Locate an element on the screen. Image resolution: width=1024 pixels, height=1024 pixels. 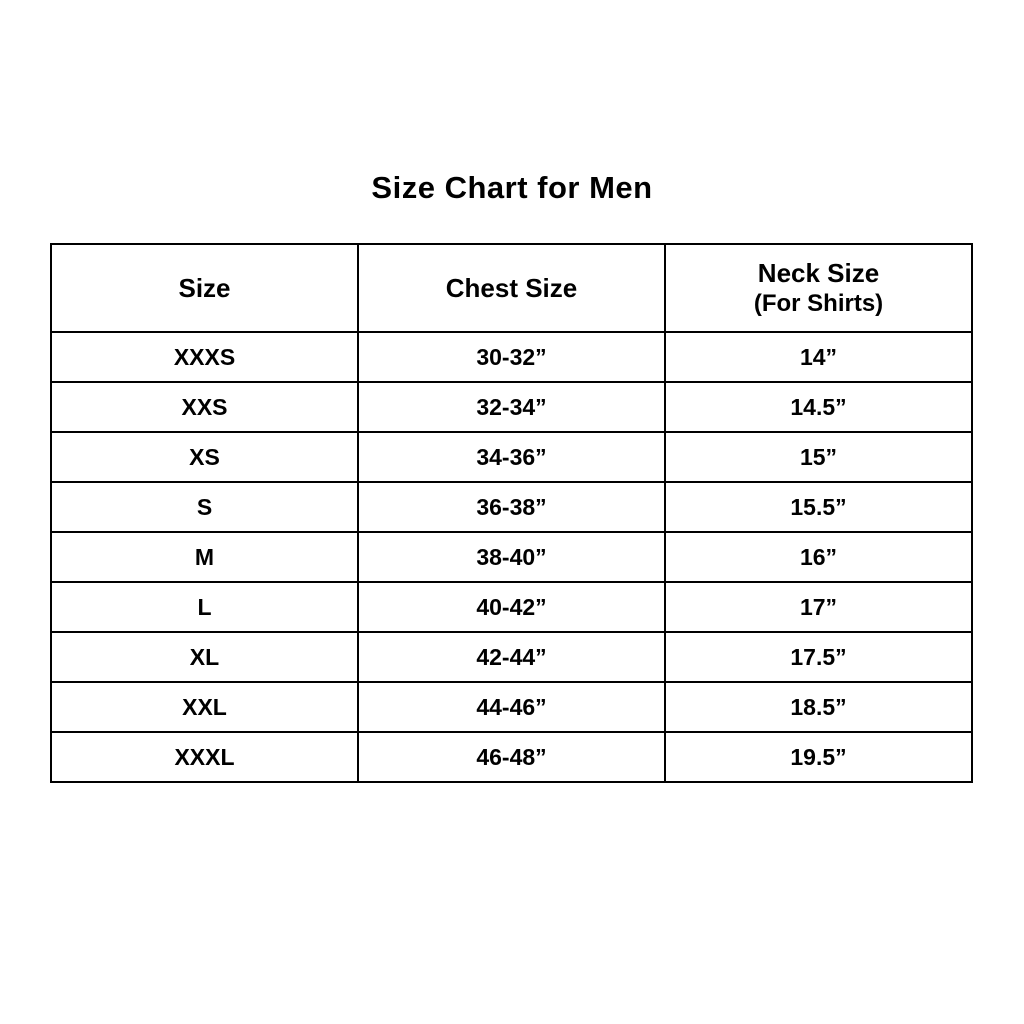
column-header-chest-size: Chest Size is located at coordinates (511, 288).